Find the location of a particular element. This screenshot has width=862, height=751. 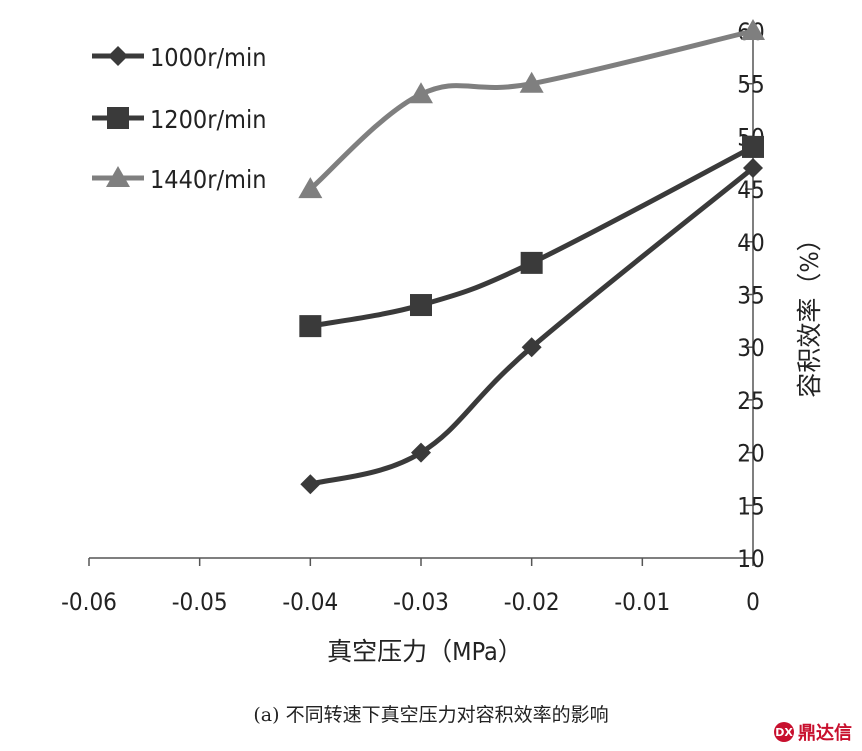

y-tick-label: 40 is located at coordinates (750, 243).